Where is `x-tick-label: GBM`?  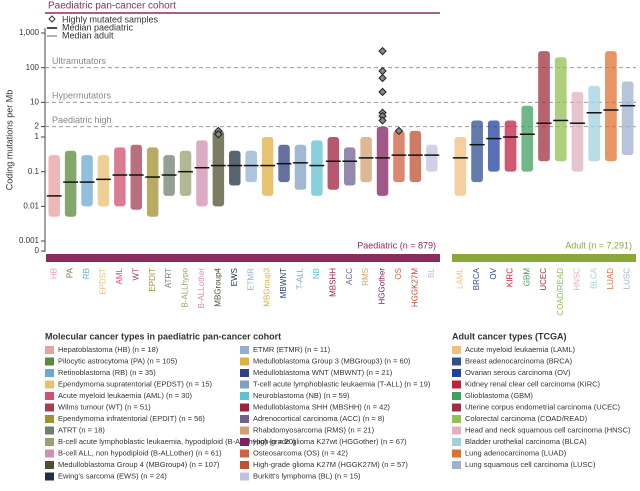 x-tick-label: GBM is located at coordinates (526, 277).